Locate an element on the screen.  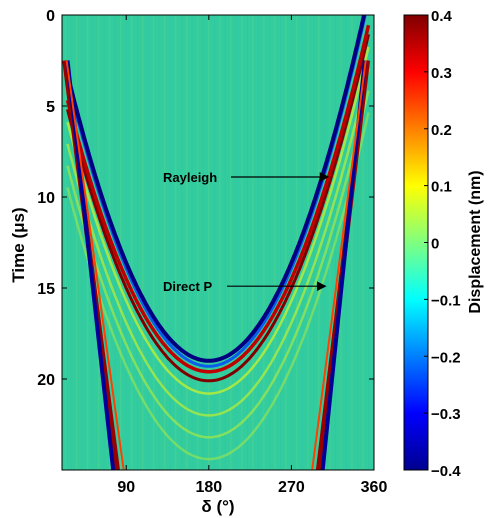
colorbar-label: Displacement (nm) is located at coordinates (475, 241).